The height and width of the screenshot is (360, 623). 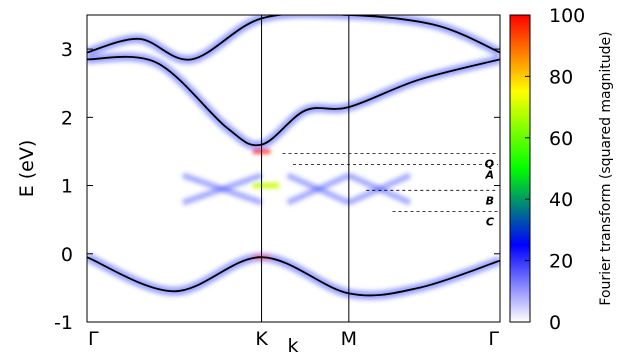 What do you see at coordinates (555, 323) in the screenshot?
I see `colorbar-tick-label: 0` at bounding box center [555, 323].